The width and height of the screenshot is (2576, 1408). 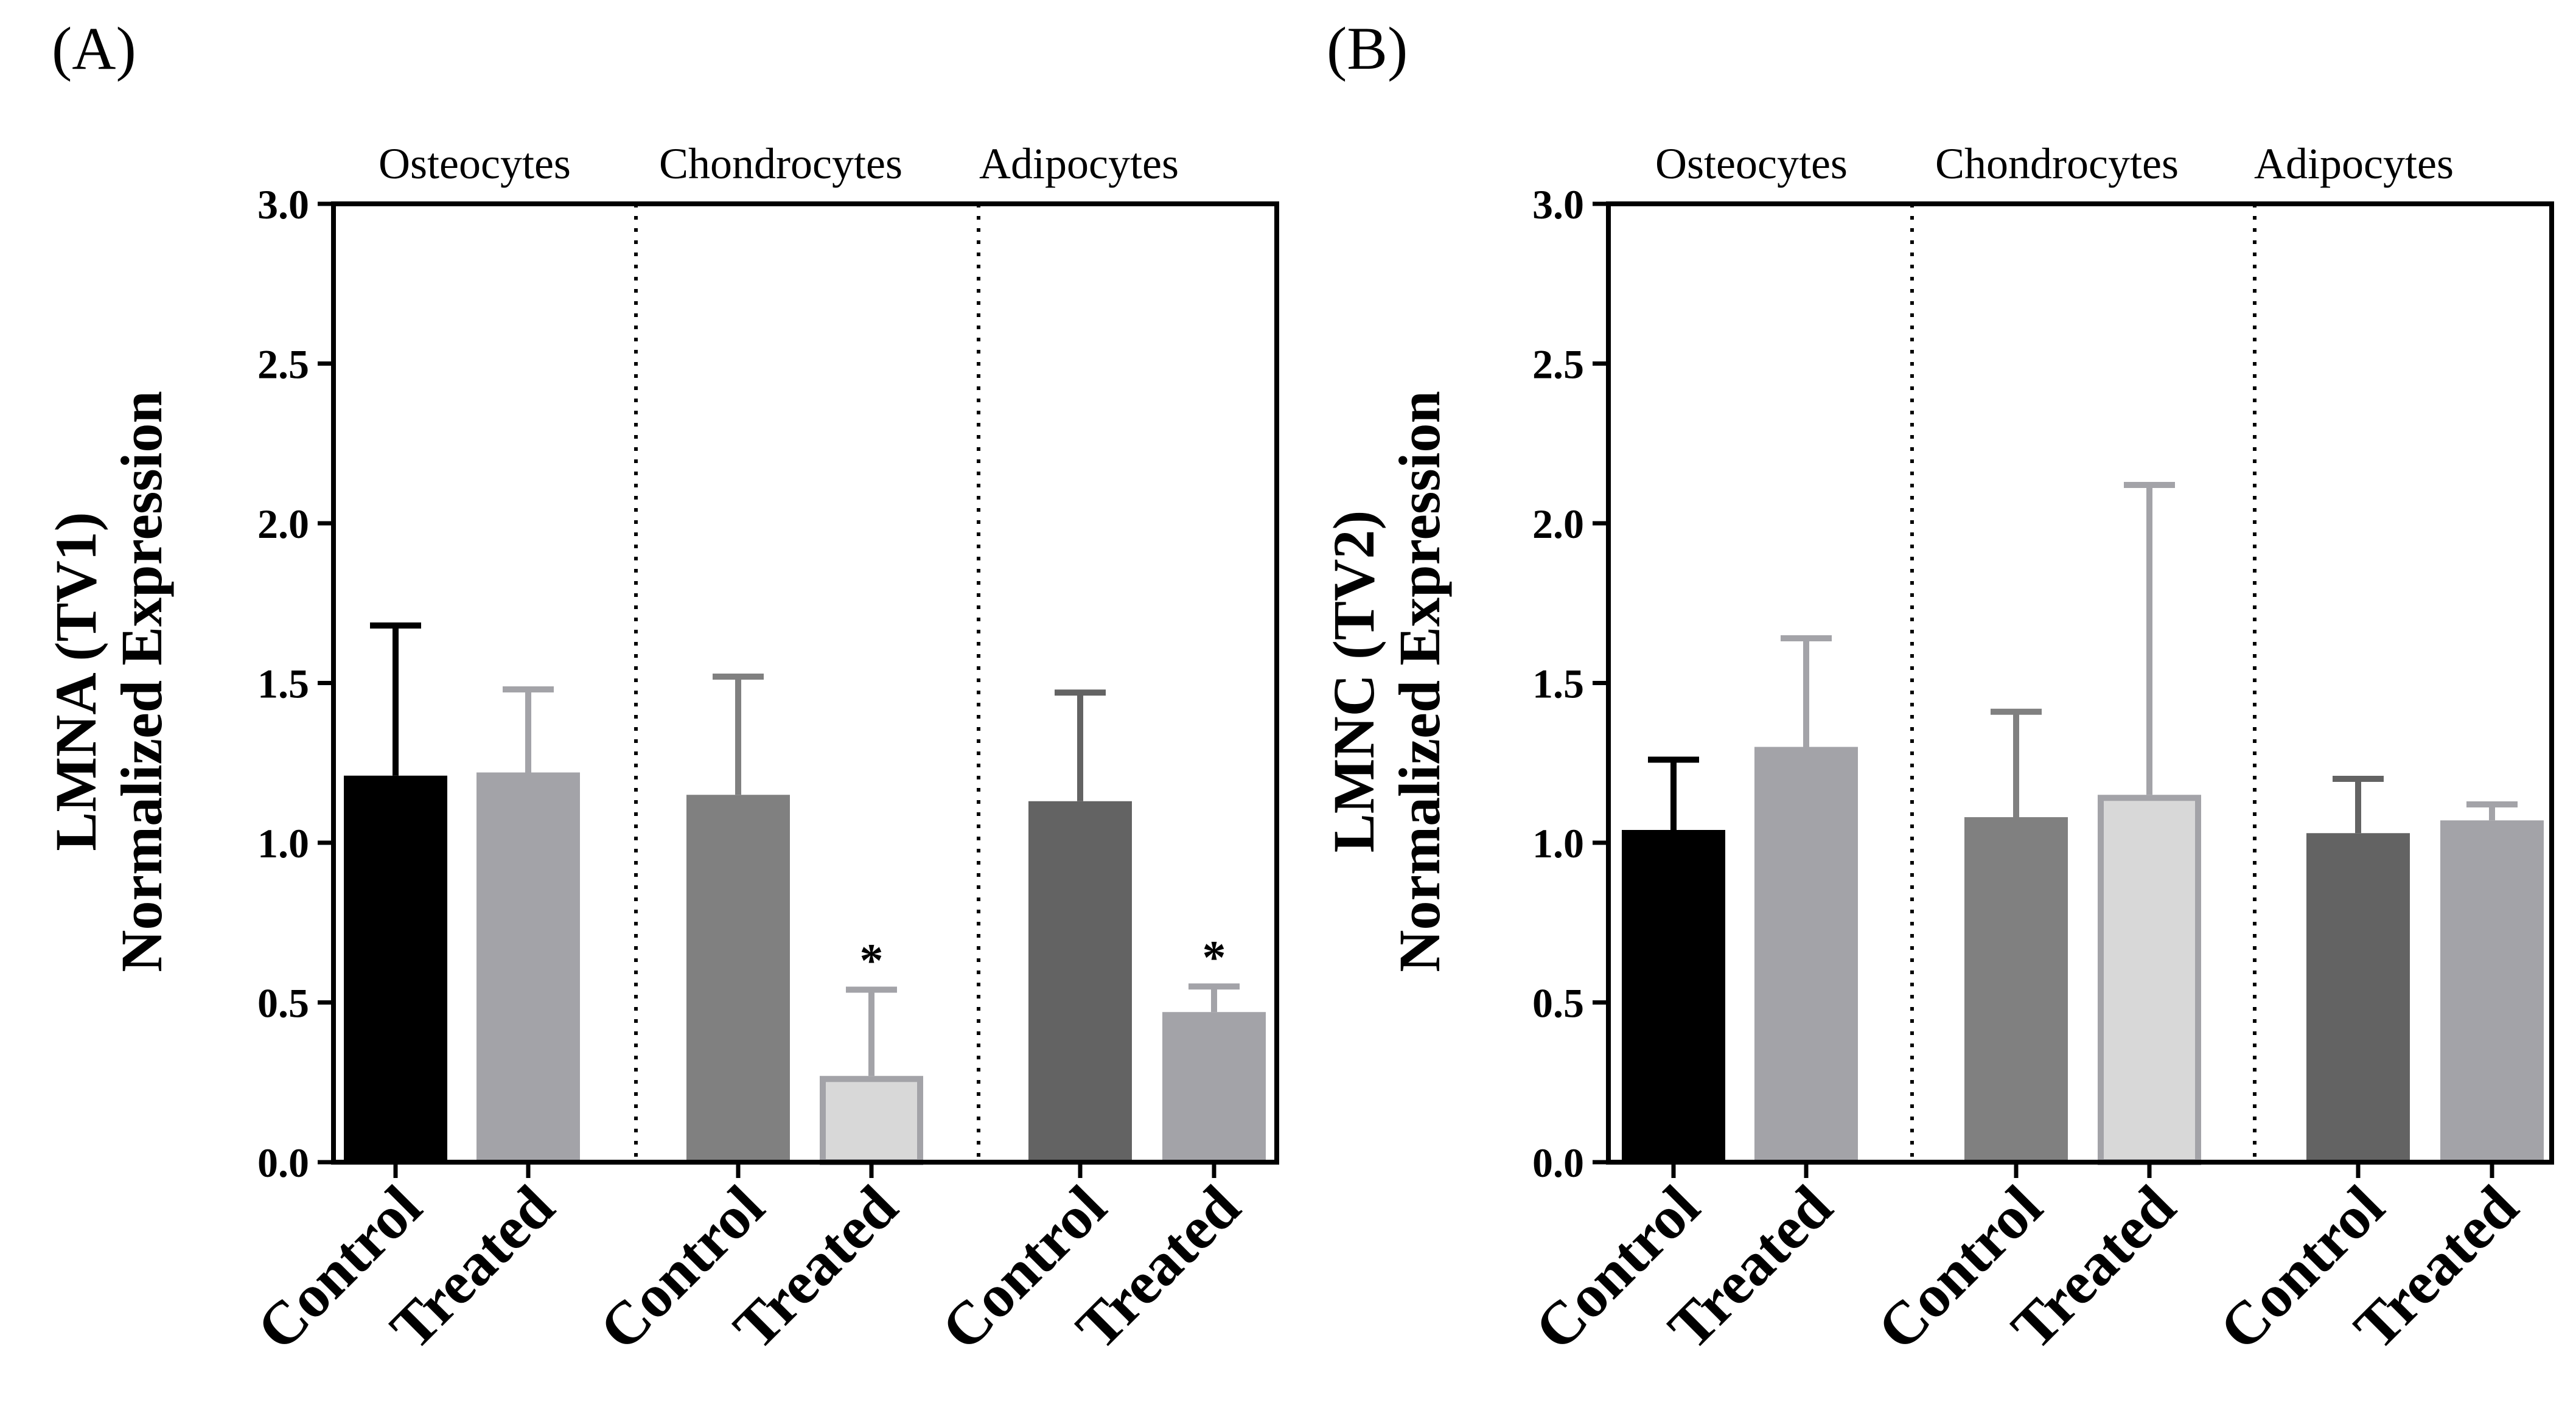 What do you see at coordinates (94, 48) in the screenshot?
I see `panel-label: (A)` at bounding box center [94, 48].